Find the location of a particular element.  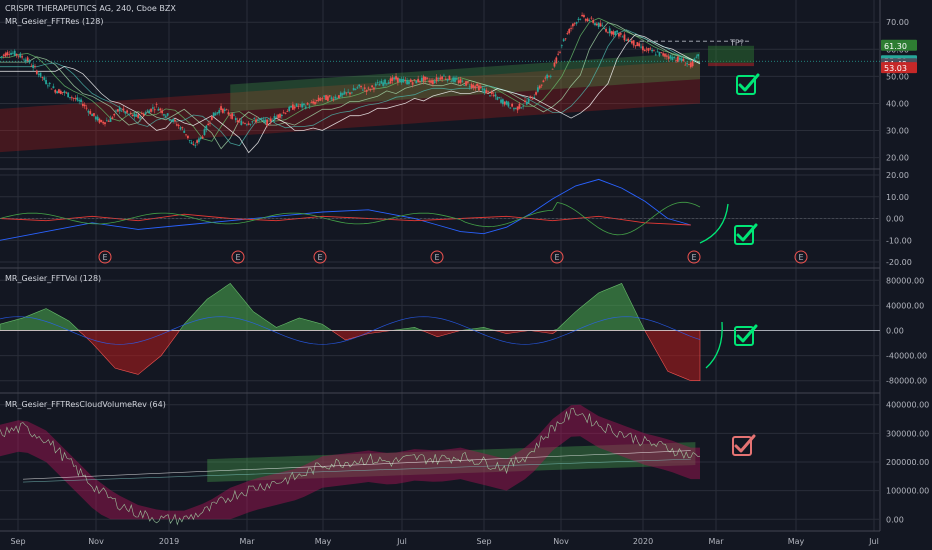

checkmark-icon is located at coordinates (749, 82).